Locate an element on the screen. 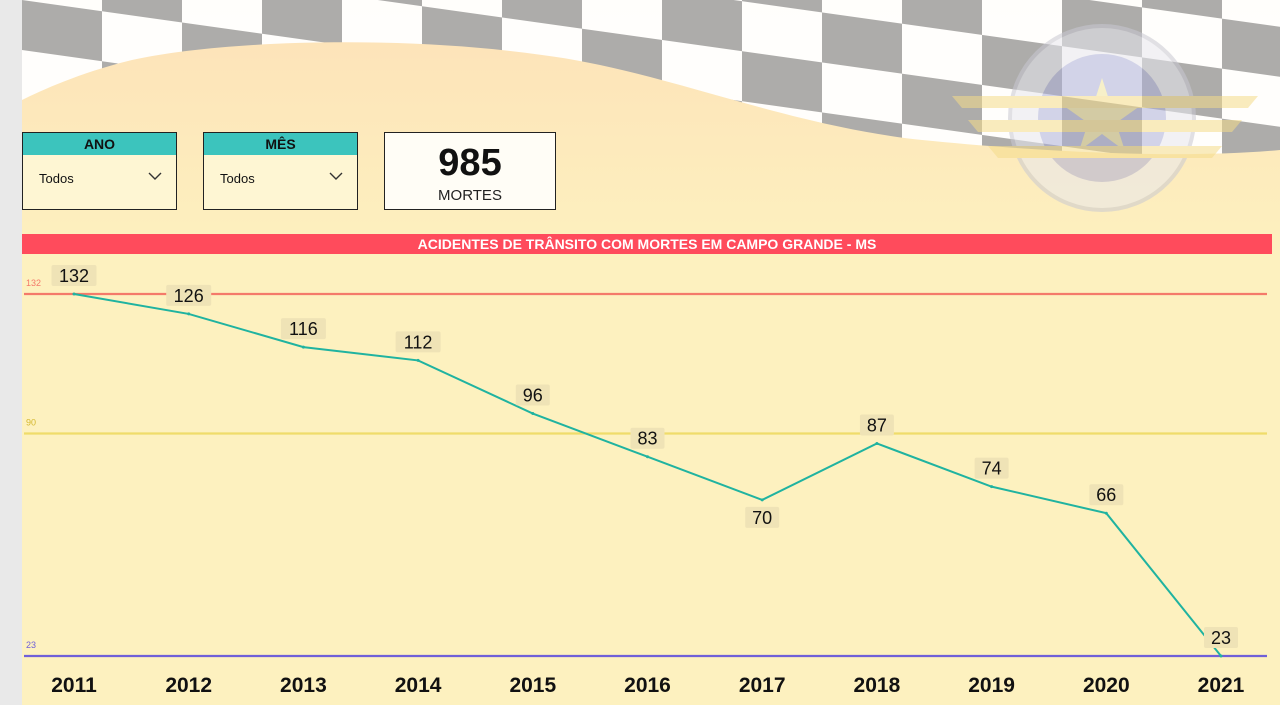 This screenshot has height=705, width=1280. data-label: 23 is located at coordinates (1221, 638).